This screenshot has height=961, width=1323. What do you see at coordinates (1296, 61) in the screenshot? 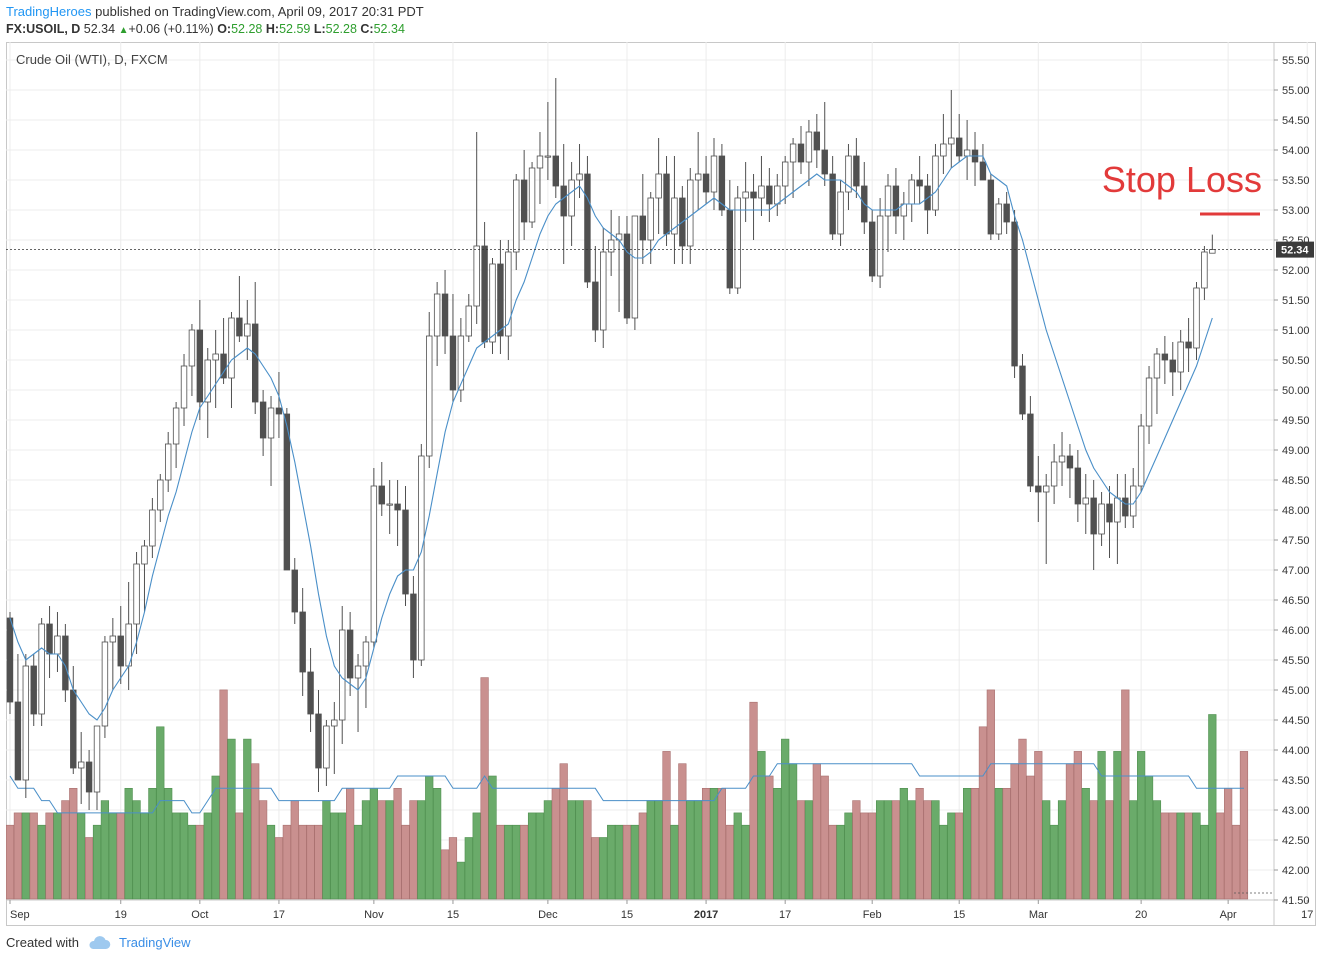
I see `y-tick-label: 55.50` at bounding box center [1296, 61].